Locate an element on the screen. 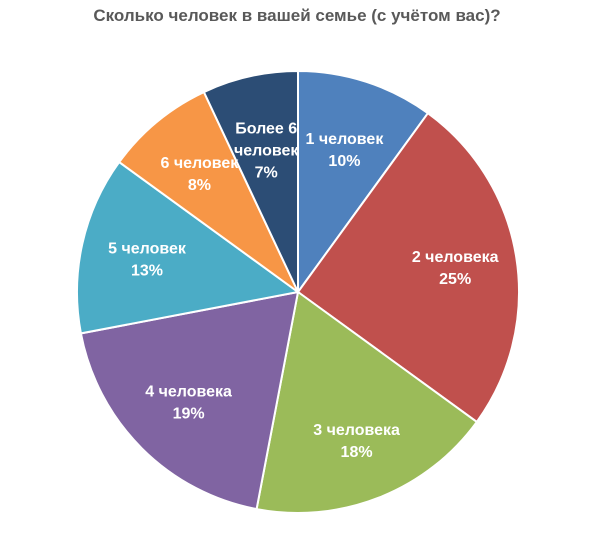  slice-data-label: 4 человека 19% is located at coordinates (188, 402).